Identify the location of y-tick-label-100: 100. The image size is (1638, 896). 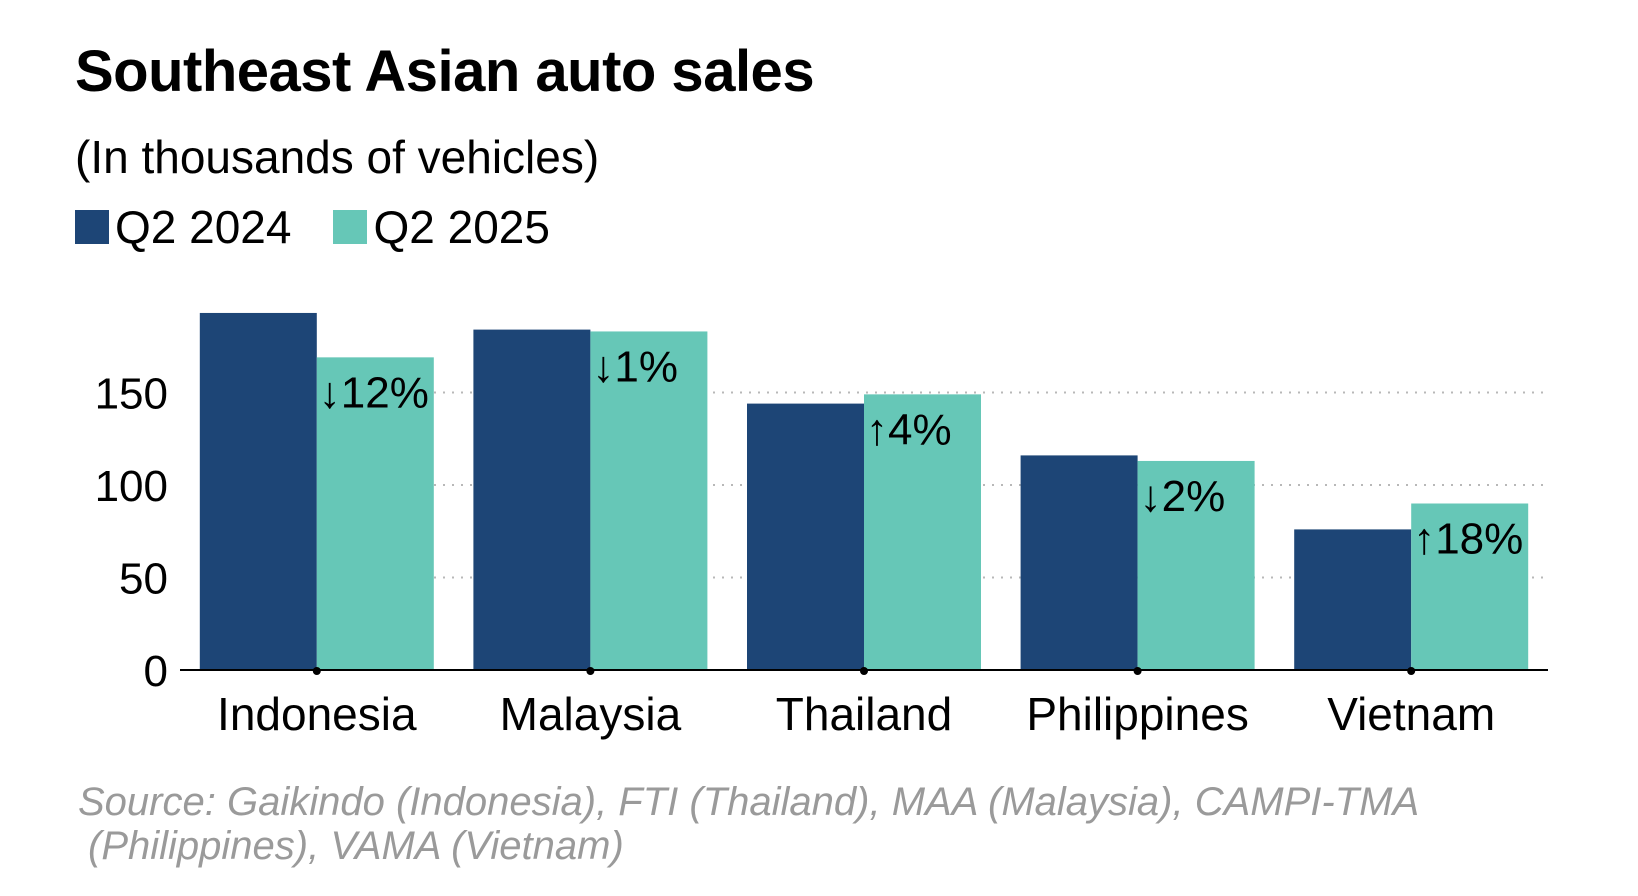
(131, 486).